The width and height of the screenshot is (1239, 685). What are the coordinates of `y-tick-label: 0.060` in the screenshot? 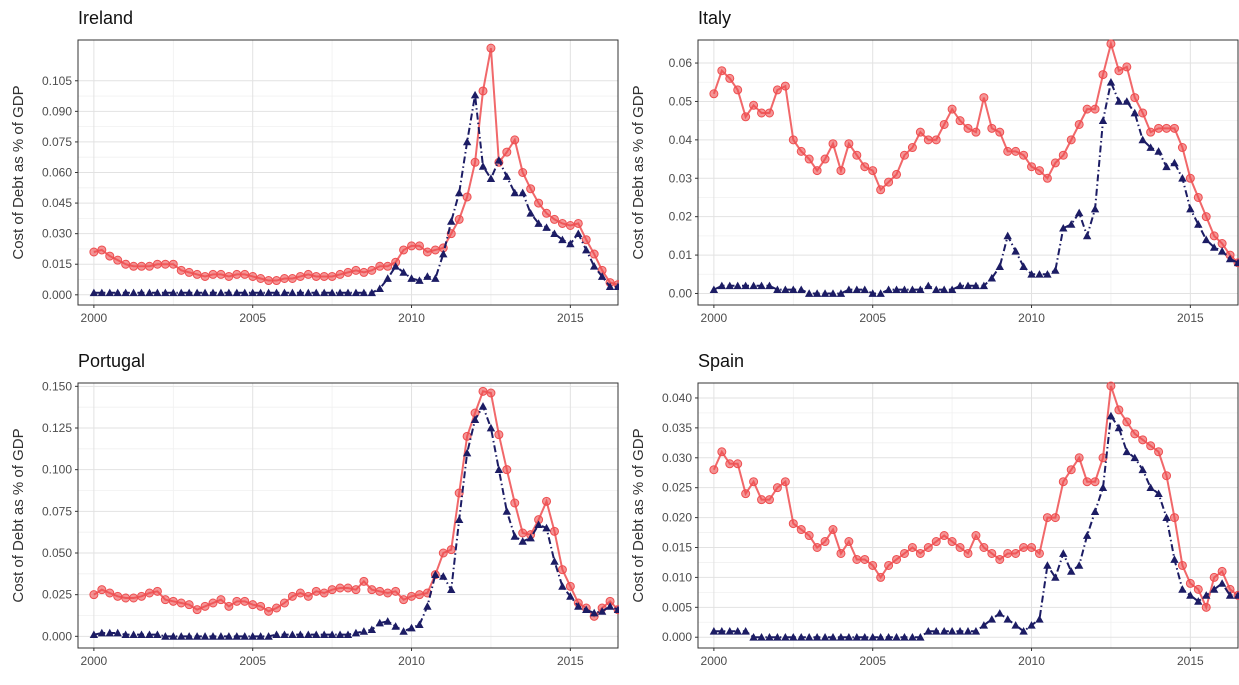 It's located at (57, 173).